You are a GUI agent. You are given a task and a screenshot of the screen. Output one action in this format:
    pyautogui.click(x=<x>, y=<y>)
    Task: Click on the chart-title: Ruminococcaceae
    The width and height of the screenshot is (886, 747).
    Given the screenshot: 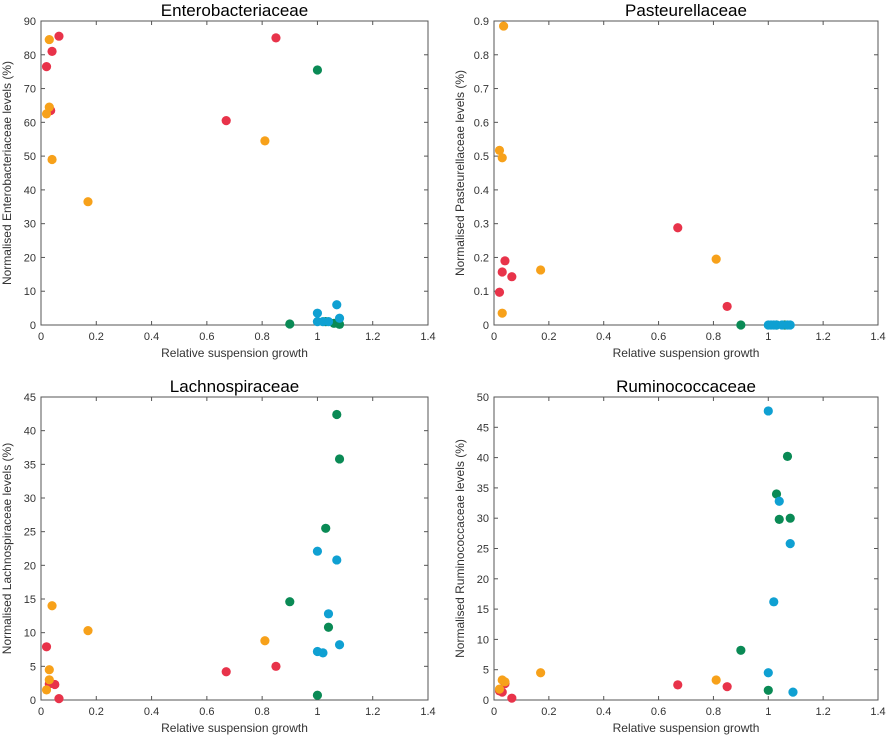 What is the action you would take?
    pyautogui.click(x=686, y=386)
    